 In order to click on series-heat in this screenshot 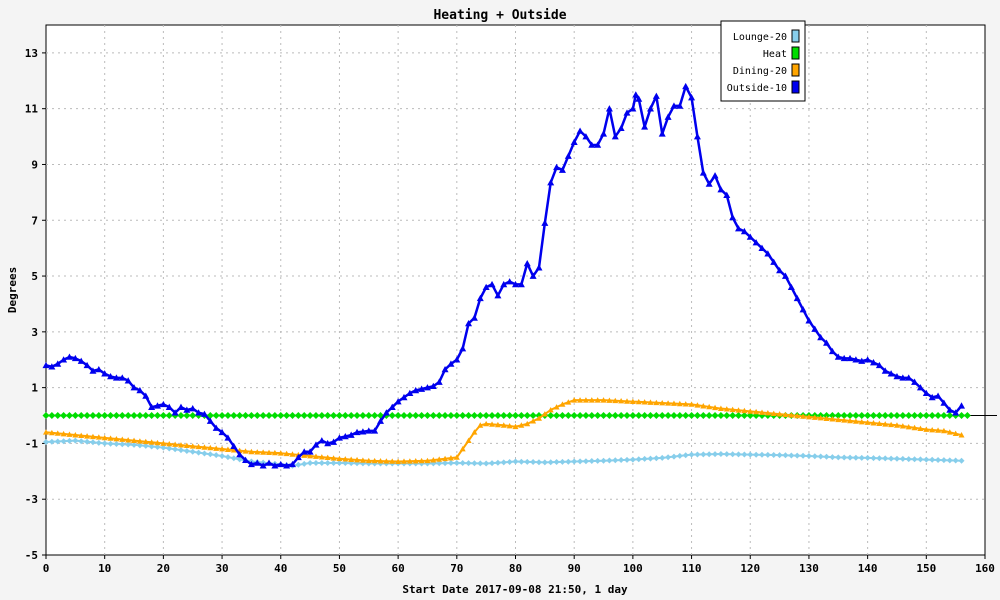, I will do `click(506, 416)`.